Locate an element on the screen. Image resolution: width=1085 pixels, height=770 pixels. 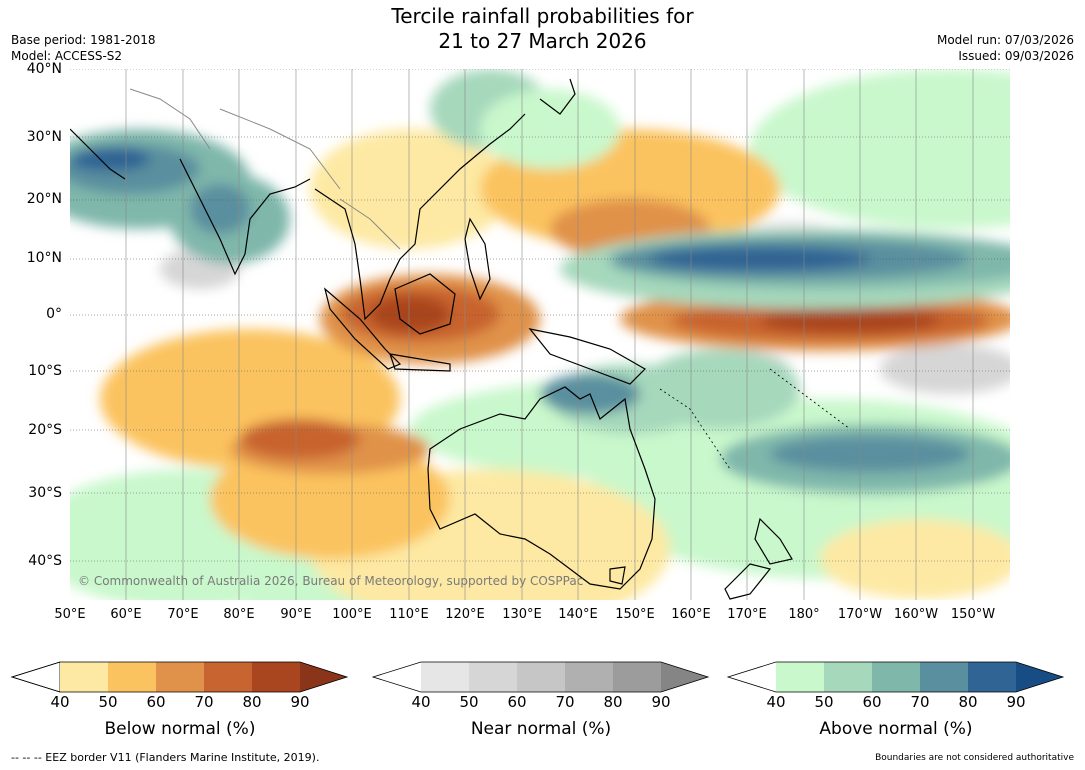
colorbar-above-title: Above normal (%) is located at coordinates (896, 729).